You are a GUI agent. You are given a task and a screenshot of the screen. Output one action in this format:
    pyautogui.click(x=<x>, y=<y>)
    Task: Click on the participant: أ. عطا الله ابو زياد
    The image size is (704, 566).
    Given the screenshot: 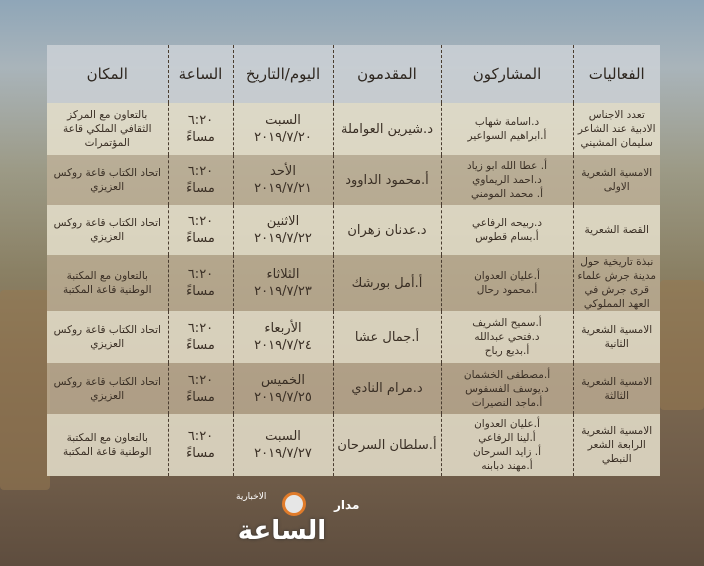 What is the action you would take?
    pyautogui.click(x=507, y=166)
    